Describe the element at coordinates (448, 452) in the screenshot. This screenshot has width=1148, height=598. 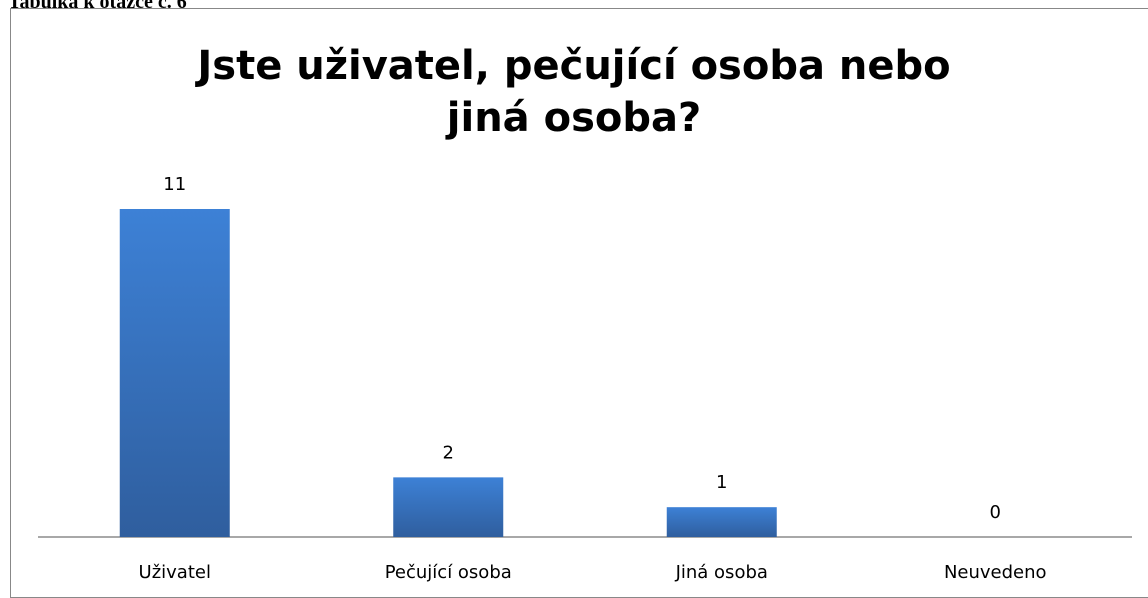
I see `value-label: 2` at that location.